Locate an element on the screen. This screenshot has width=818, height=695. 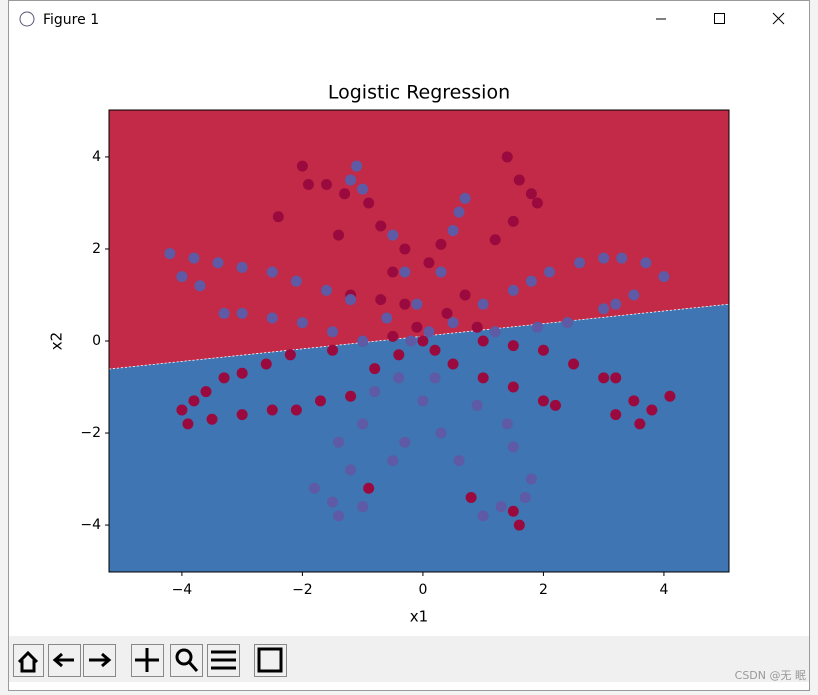
app-icon is located at coordinates (27, 19).